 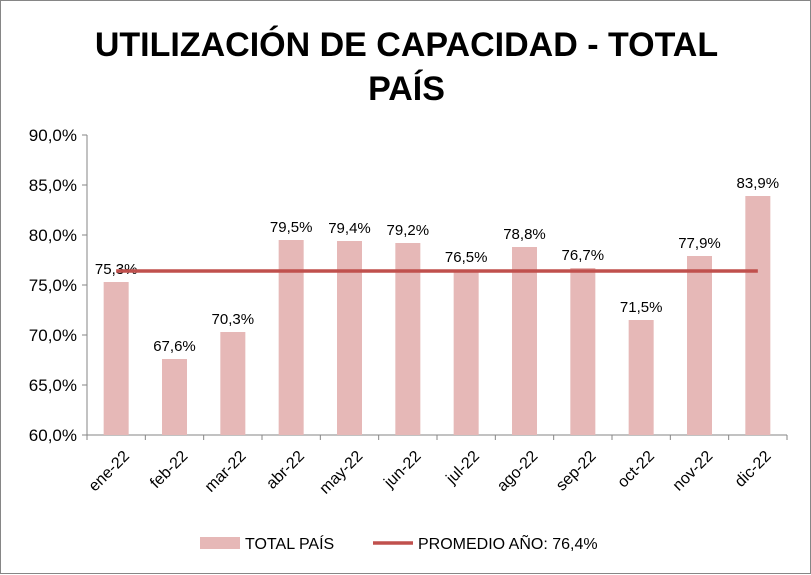 What do you see at coordinates (53, 135) in the screenshot?
I see `y-tick-label: 90,0%` at bounding box center [53, 135].